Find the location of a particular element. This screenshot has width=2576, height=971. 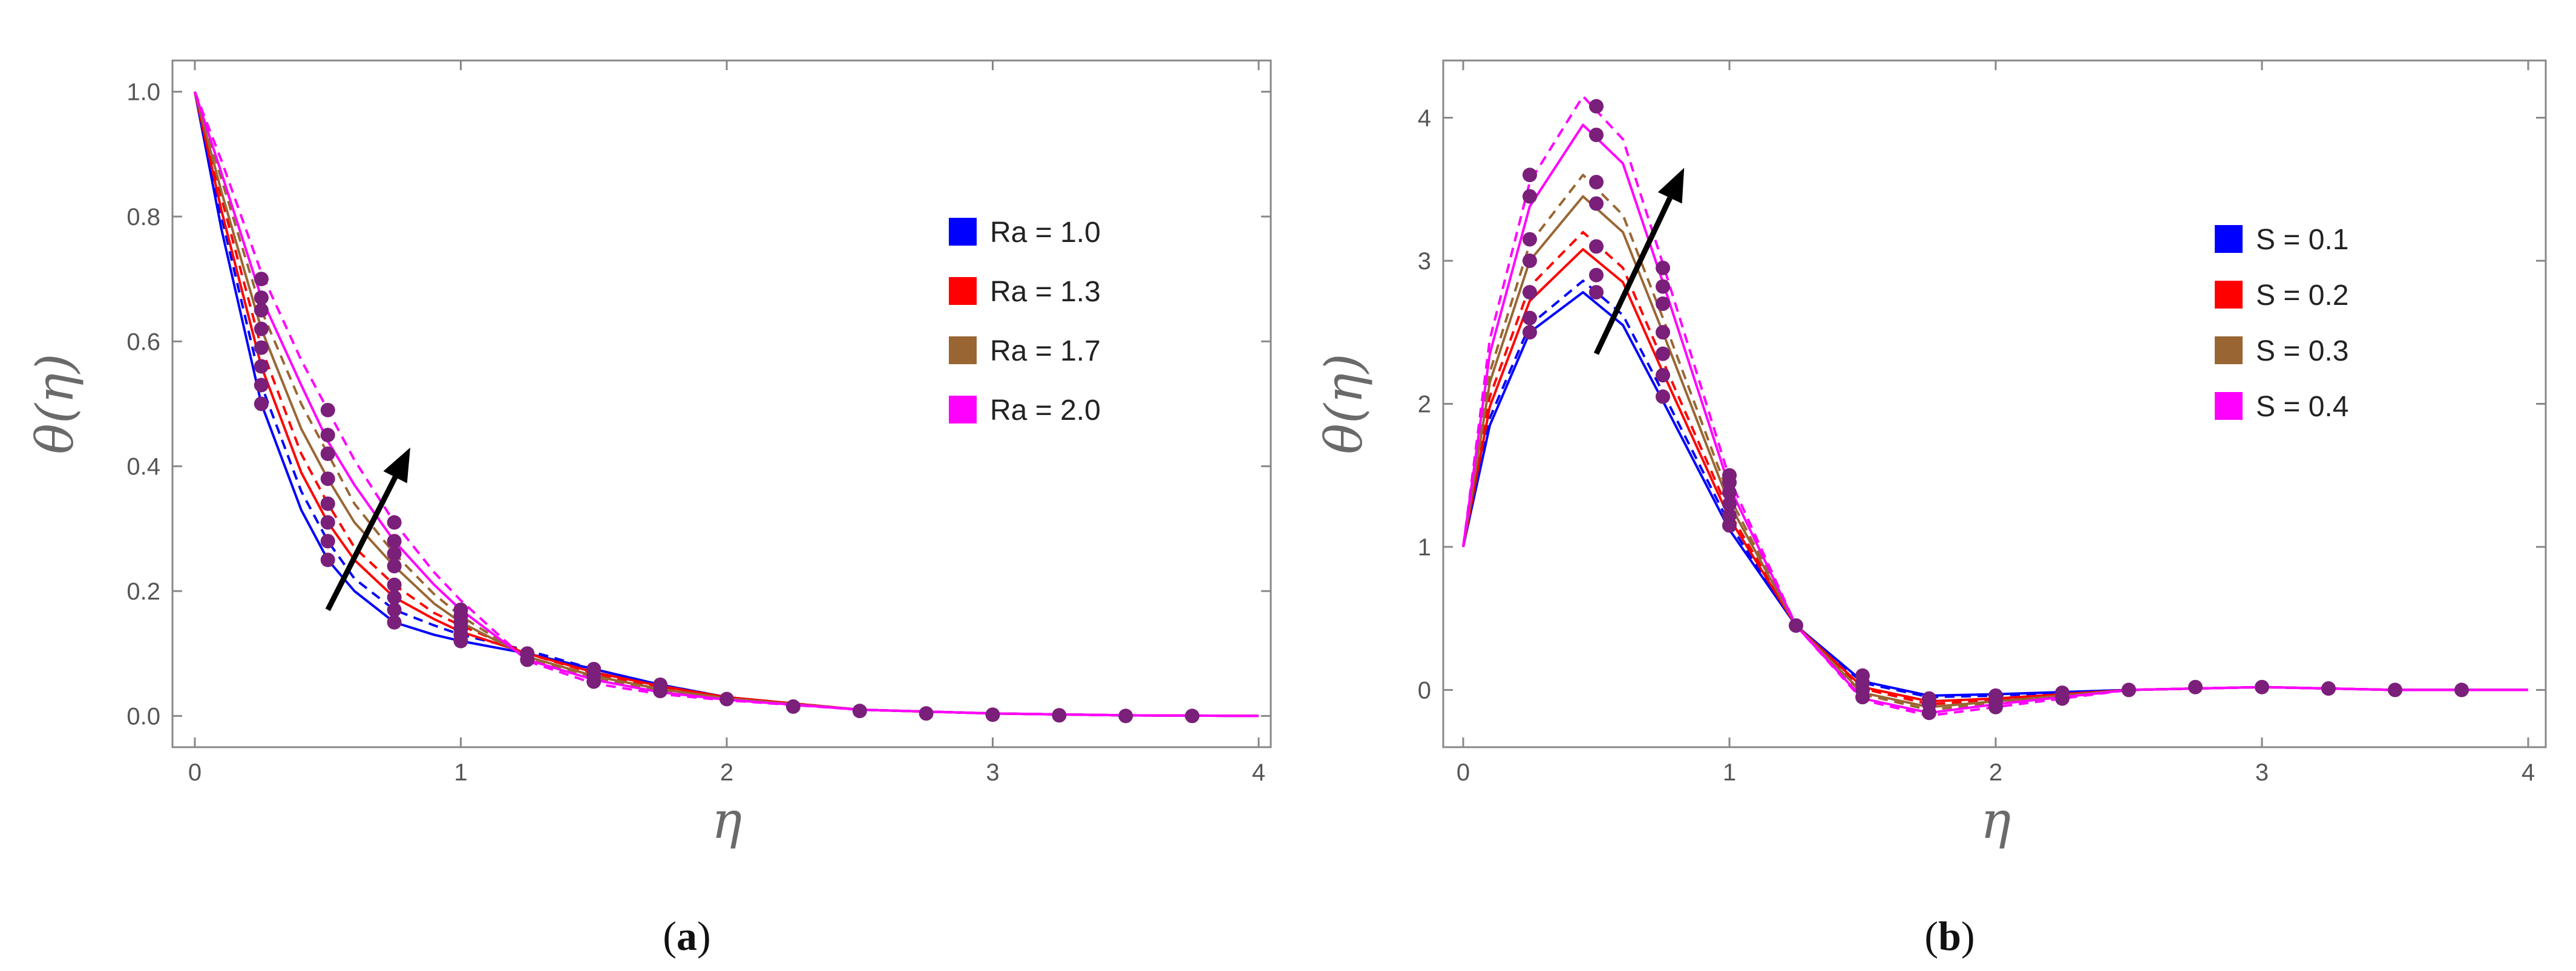

panel-b-legend-label-2: S = 0.3 is located at coordinates (2302, 351).